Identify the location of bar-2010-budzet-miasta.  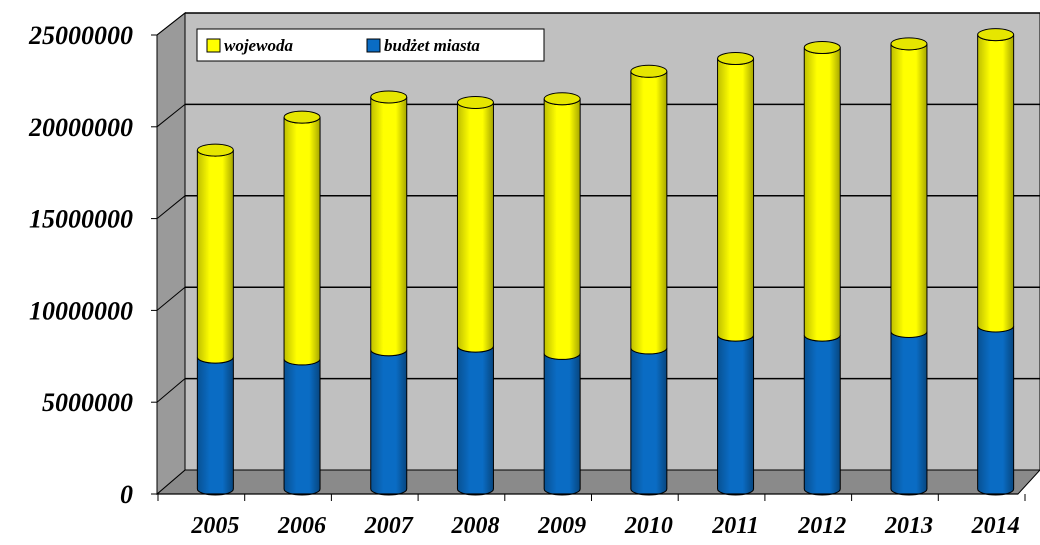
(649, 421).